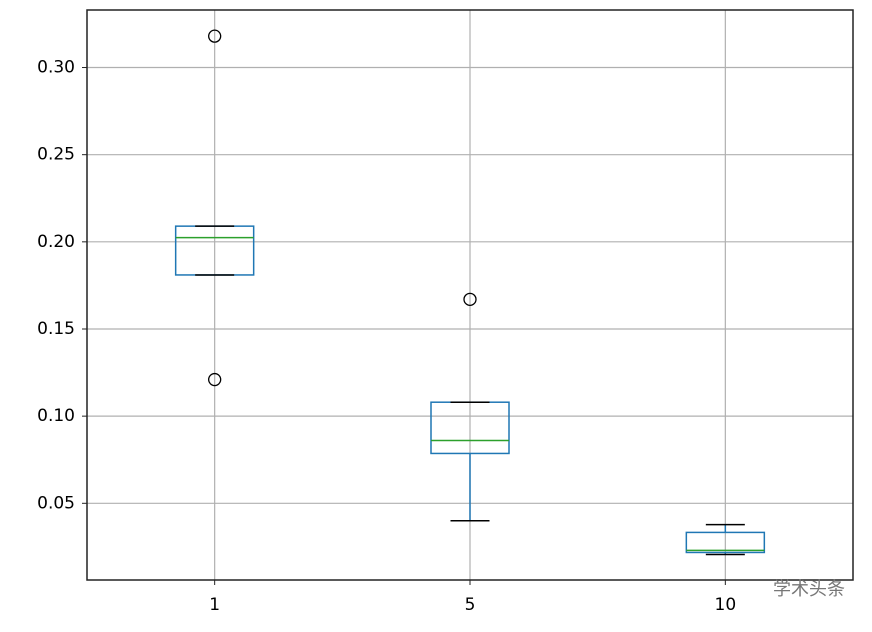 The width and height of the screenshot is (872, 632). Describe the element at coordinates (56, 155) in the screenshot. I see `y-tick-label: 0.25` at that location.